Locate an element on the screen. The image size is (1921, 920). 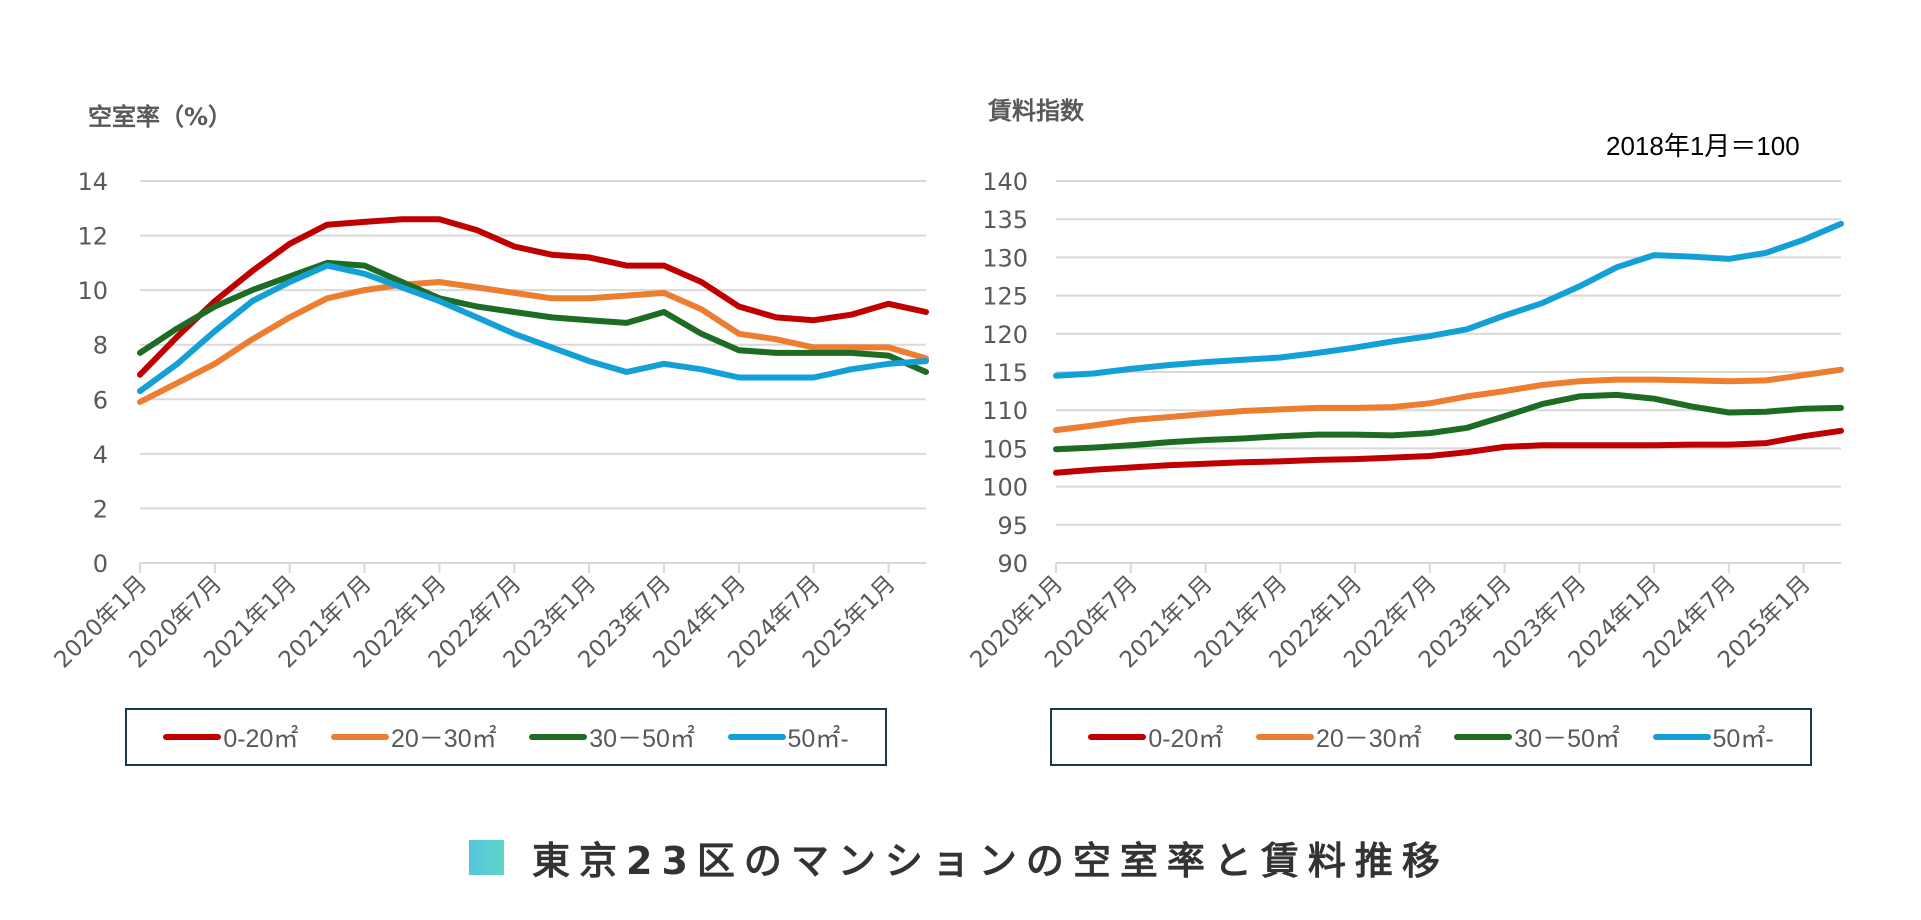
y-tick-label: 4 is located at coordinates (100, 455).